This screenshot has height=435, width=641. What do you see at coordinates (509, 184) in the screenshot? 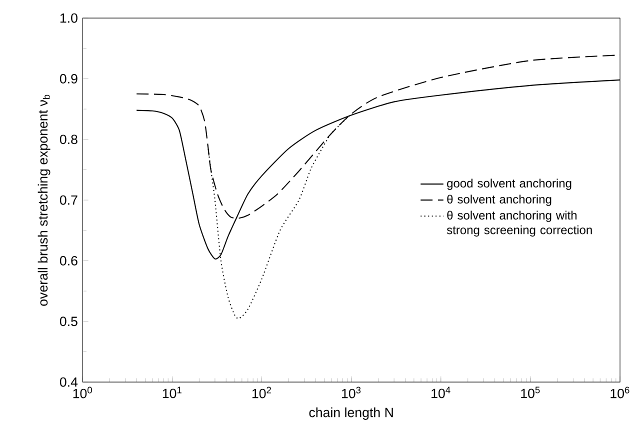
I see `legend-label: good solvent anchoring` at bounding box center [509, 184].